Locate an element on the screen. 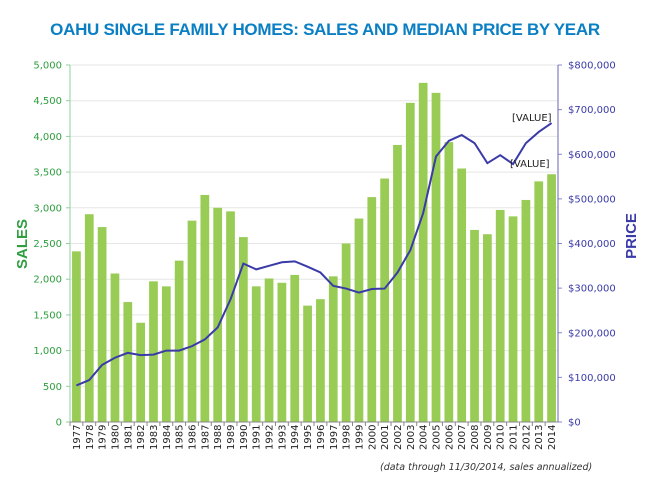 The image size is (650, 482). left-tick-label: 0 is located at coordinates (59, 423).